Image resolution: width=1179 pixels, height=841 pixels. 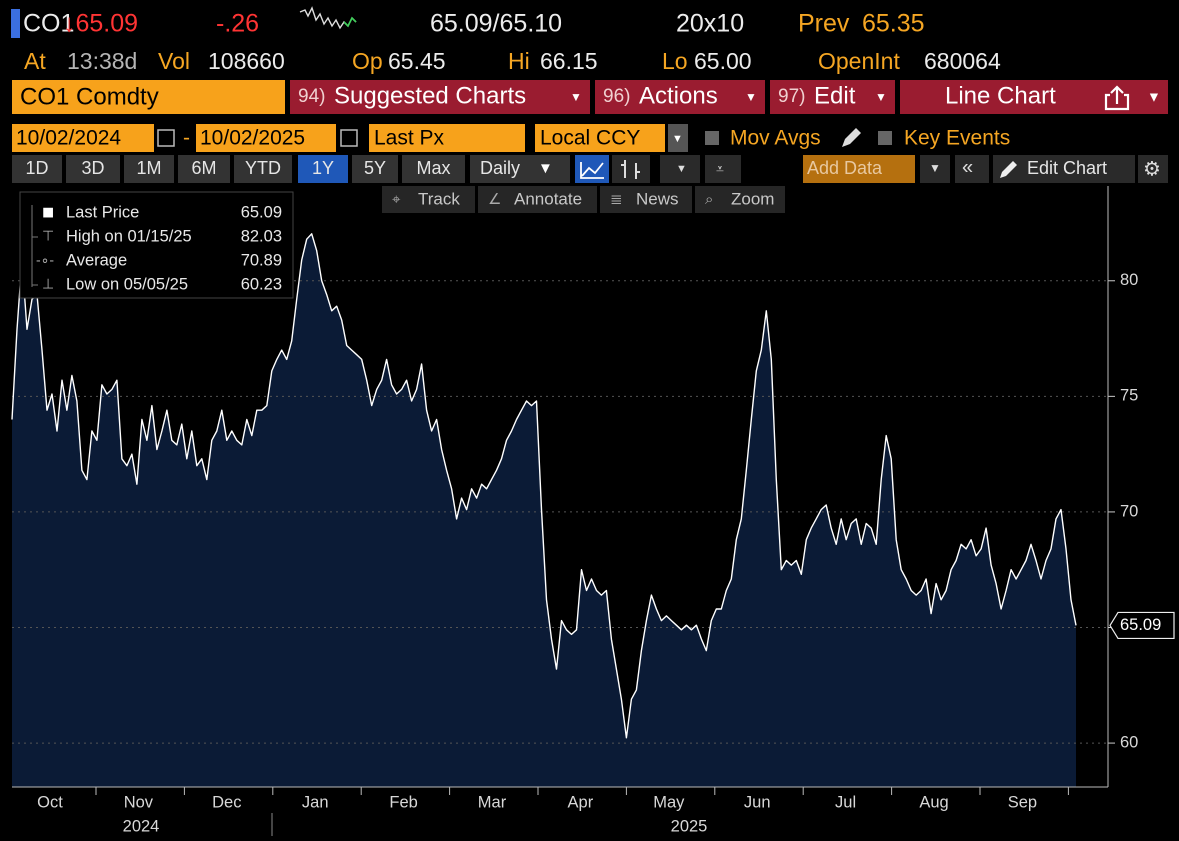 What do you see at coordinates (396, 199) in the screenshot?
I see `tool-icon: ⌖` at bounding box center [396, 199].